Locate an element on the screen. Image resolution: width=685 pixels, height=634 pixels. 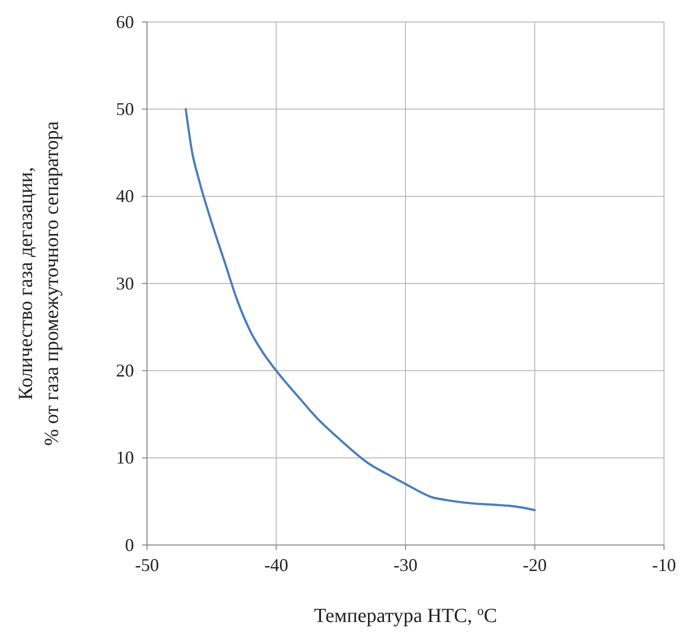
y-tick-label: 20 is located at coordinates (125, 370).